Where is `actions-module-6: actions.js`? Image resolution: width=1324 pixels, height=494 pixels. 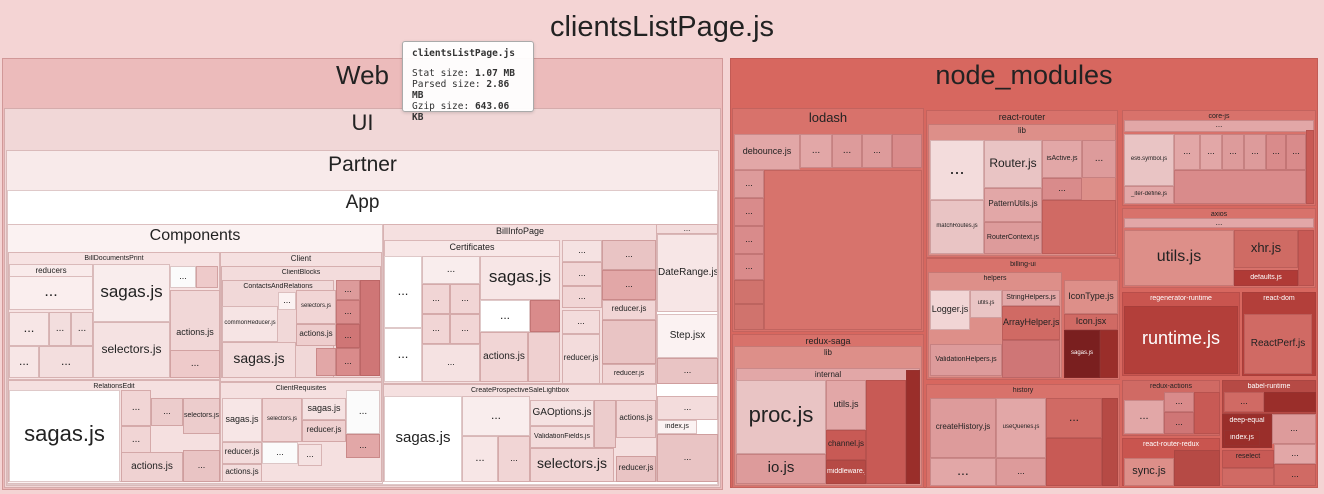 actions-module-6: actions.js is located at coordinates (636, 419).